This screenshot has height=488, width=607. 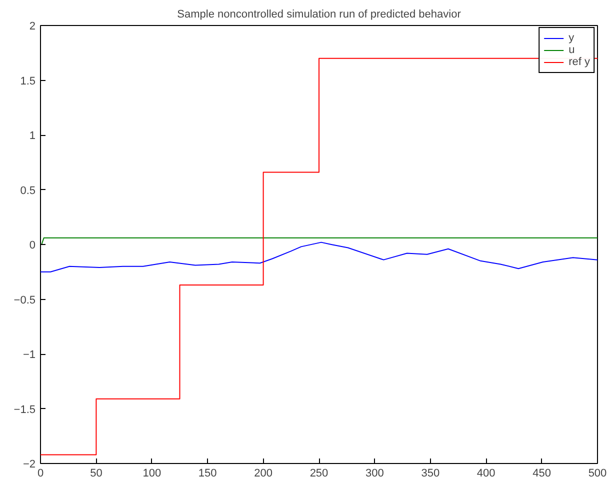 I want to click on x-tick-label: 500, so click(x=597, y=474).